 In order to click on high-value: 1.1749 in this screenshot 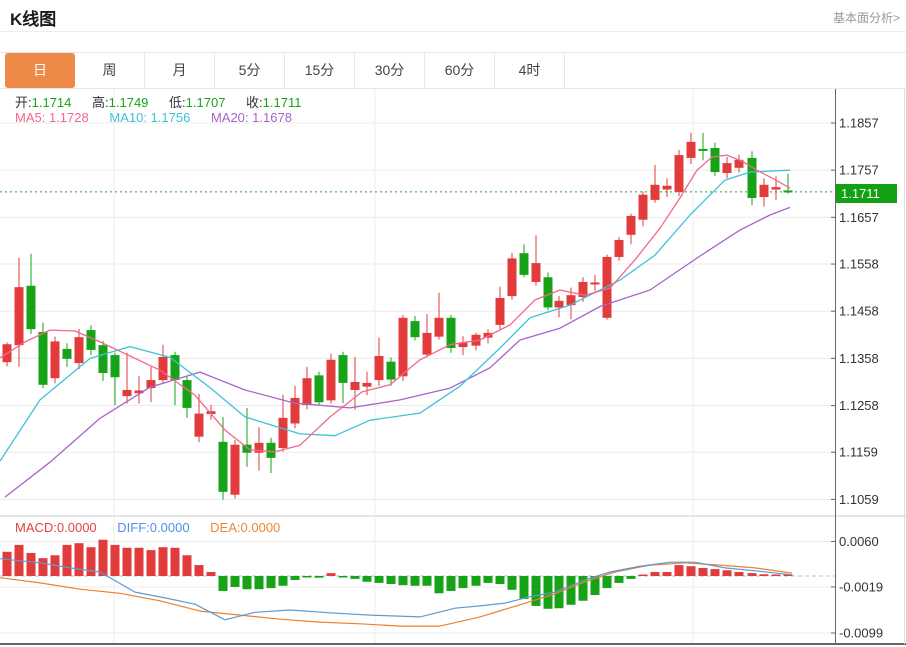, I will do `click(128, 102)`.